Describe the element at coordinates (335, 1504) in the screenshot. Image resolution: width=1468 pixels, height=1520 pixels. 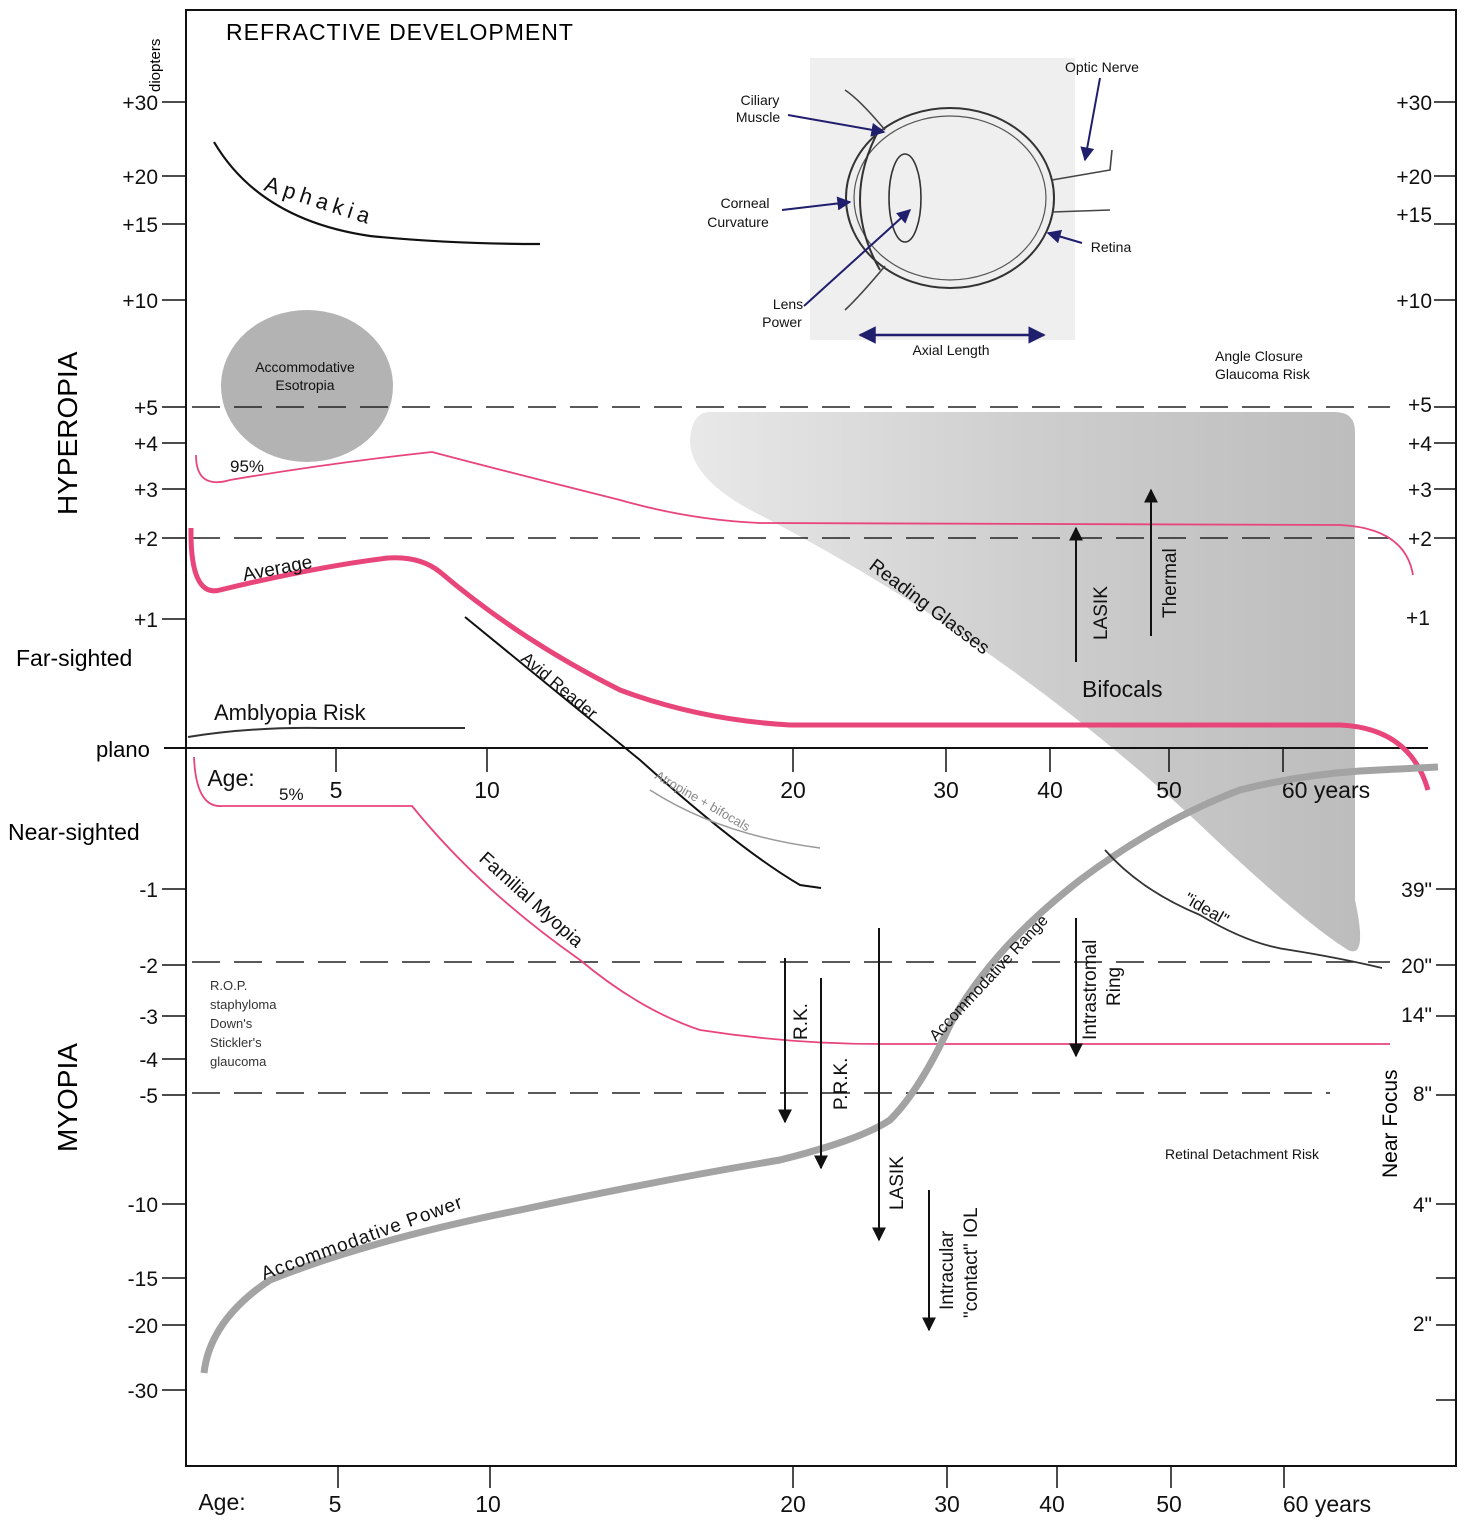
I see `x-tick-bottom: 5` at that location.